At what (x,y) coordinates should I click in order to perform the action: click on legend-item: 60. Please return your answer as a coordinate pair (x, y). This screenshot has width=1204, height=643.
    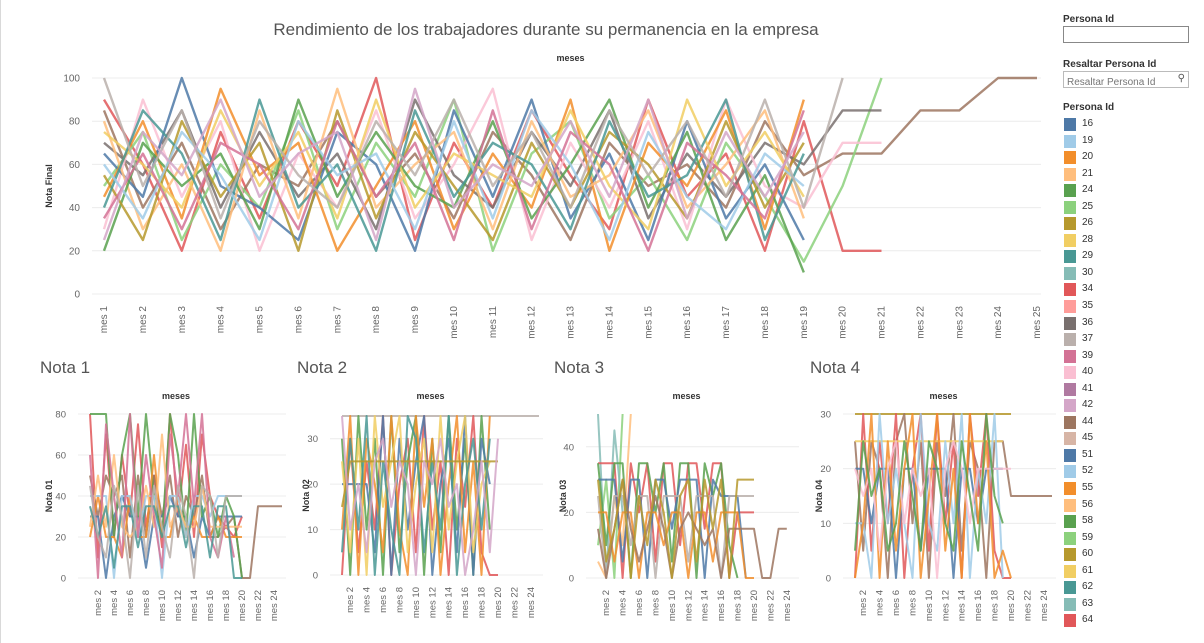
    Looking at the image, I should click on (1133, 555).